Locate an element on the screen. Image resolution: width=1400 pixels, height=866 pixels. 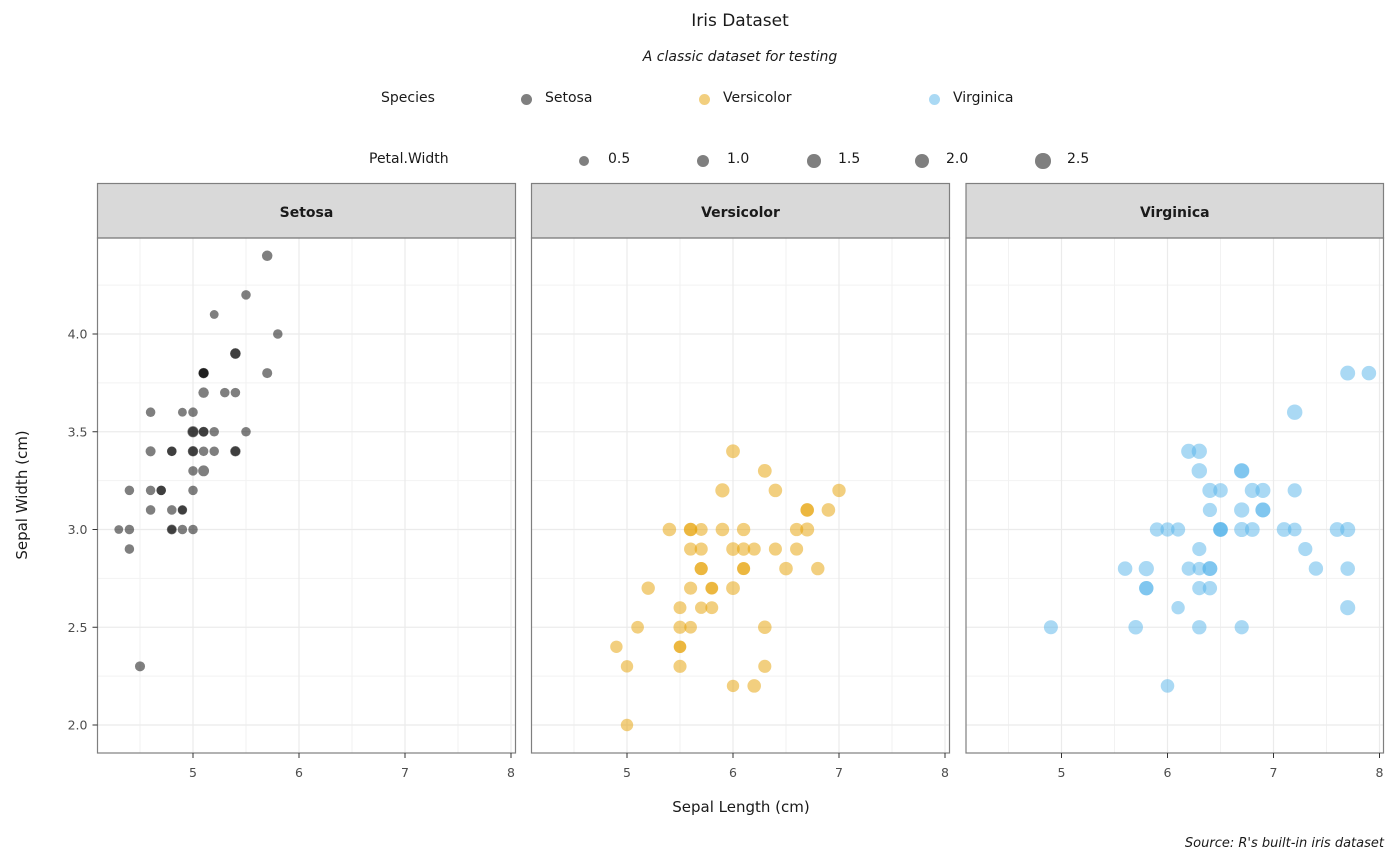
legend-label-versicolor: Versicolor is located at coordinates (757, 98).